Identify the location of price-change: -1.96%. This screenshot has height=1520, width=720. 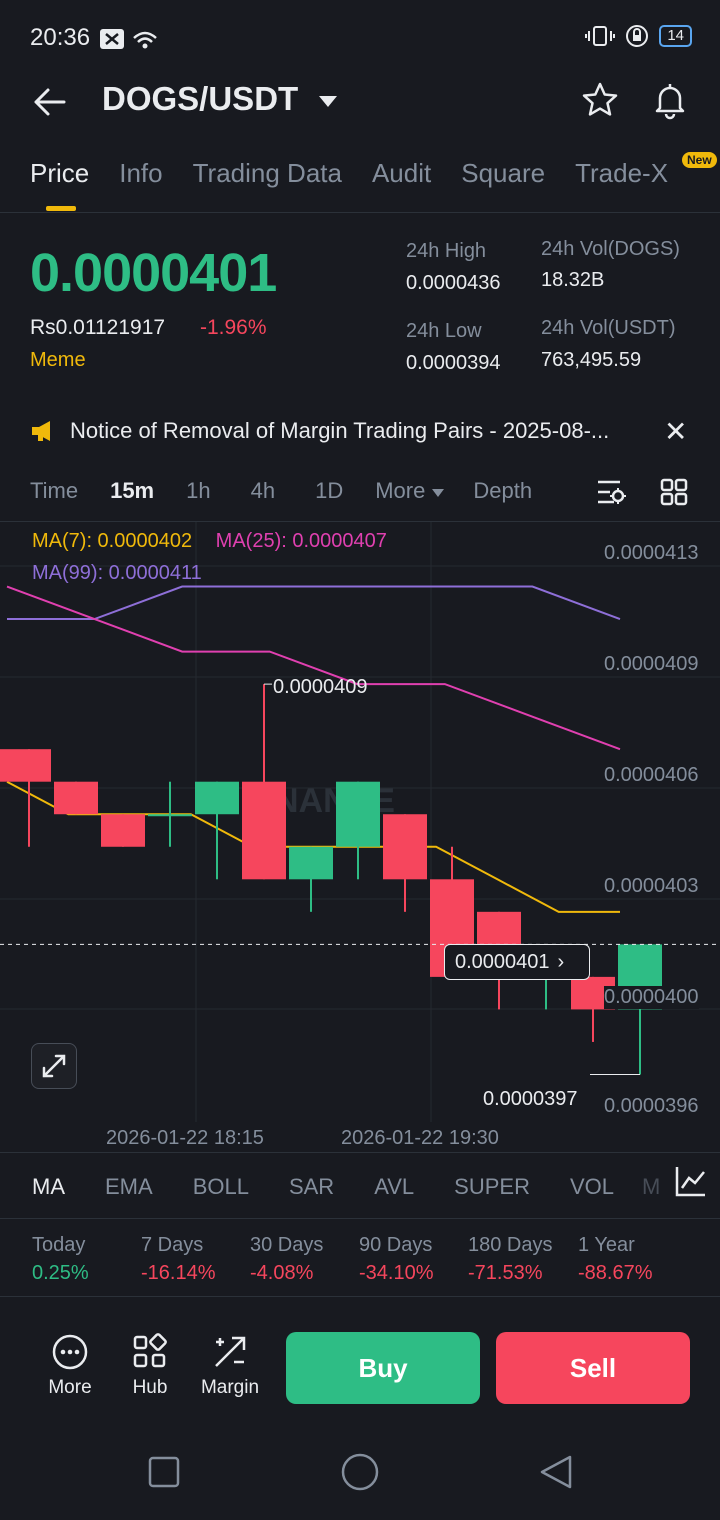
(233, 327).